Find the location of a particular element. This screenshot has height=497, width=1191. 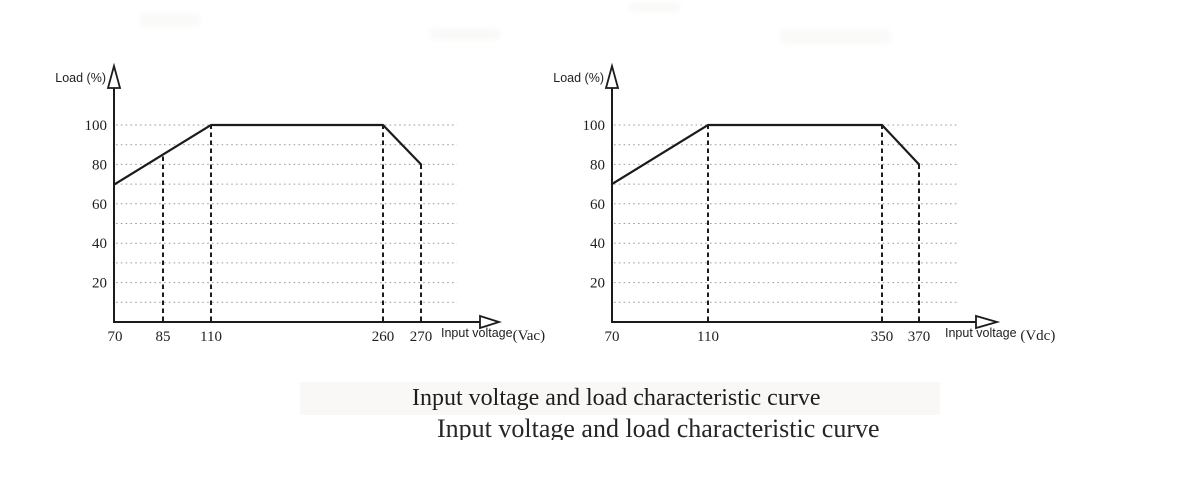

x-axis-title: Input voltage (Vdc) is located at coordinates (1000, 335).